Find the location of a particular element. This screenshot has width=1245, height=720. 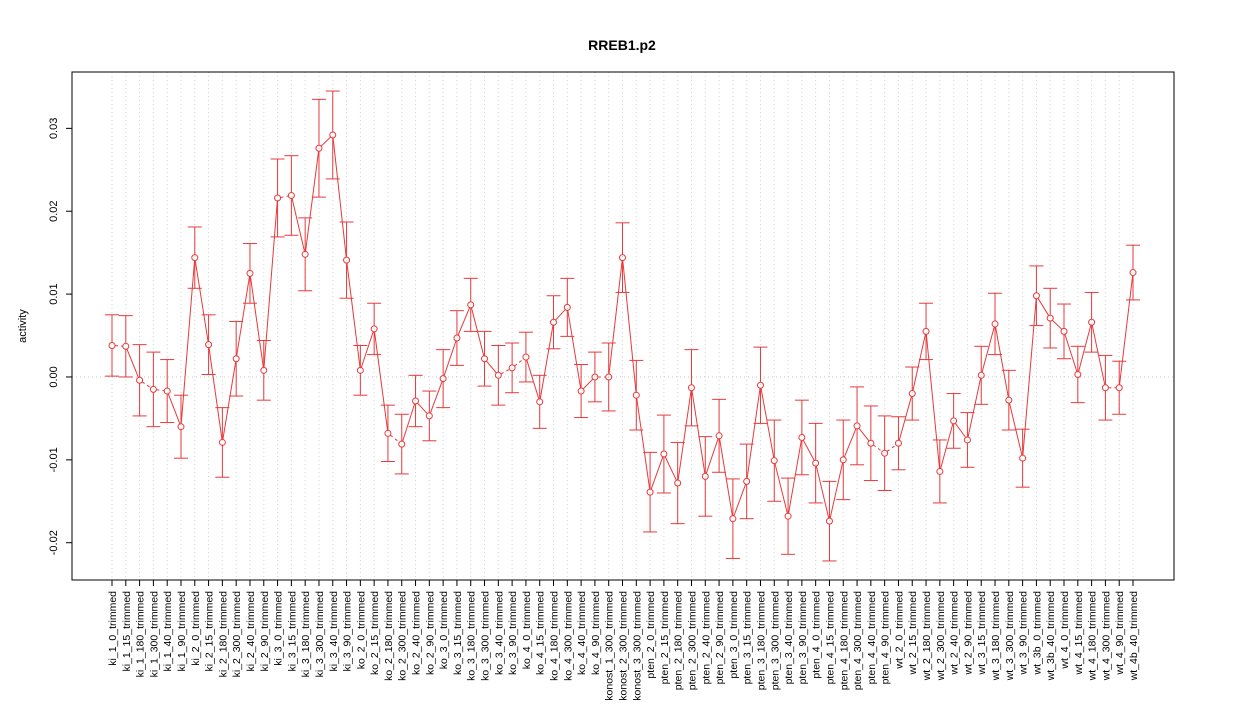

x-tick-label: ki_2_0_trimmed is located at coordinates (196, 628).